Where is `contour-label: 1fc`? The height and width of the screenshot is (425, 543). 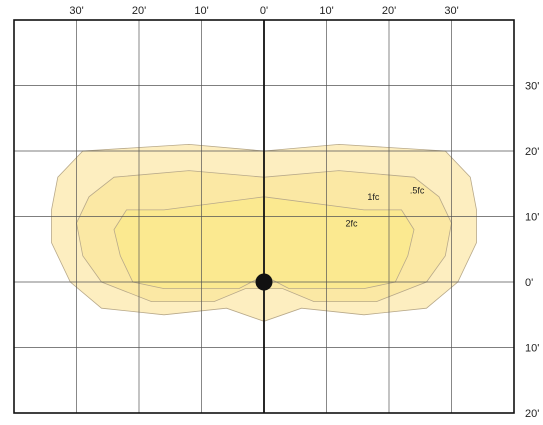
contour-label: 1fc is located at coordinates (373, 197).